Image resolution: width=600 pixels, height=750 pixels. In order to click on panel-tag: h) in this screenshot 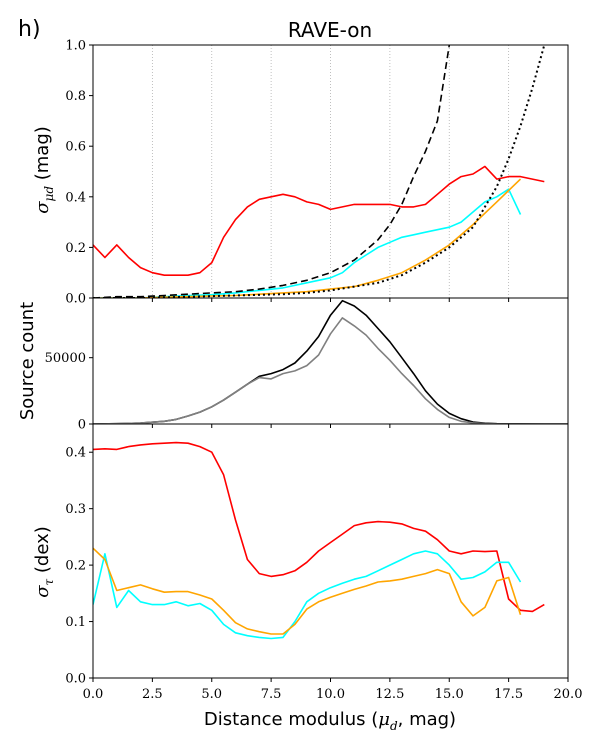, I will do `click(29, 29)`.